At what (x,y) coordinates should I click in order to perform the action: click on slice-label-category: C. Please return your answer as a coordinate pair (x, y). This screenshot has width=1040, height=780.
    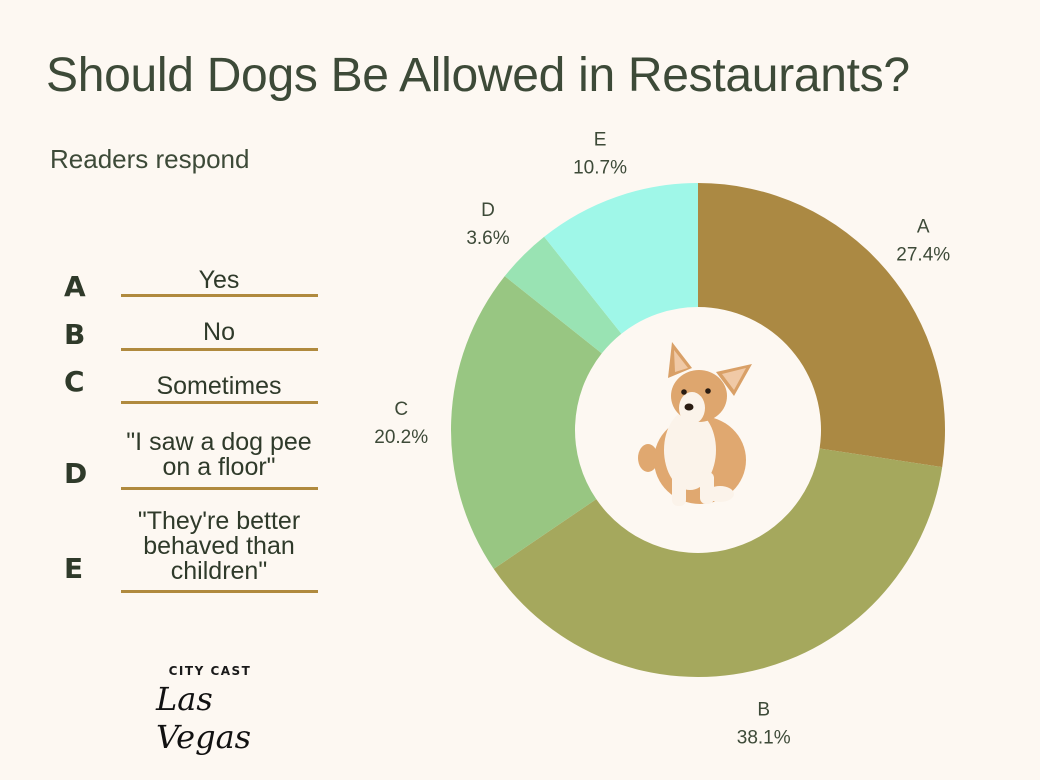
    Looking at the image, I should click on (401, 409).